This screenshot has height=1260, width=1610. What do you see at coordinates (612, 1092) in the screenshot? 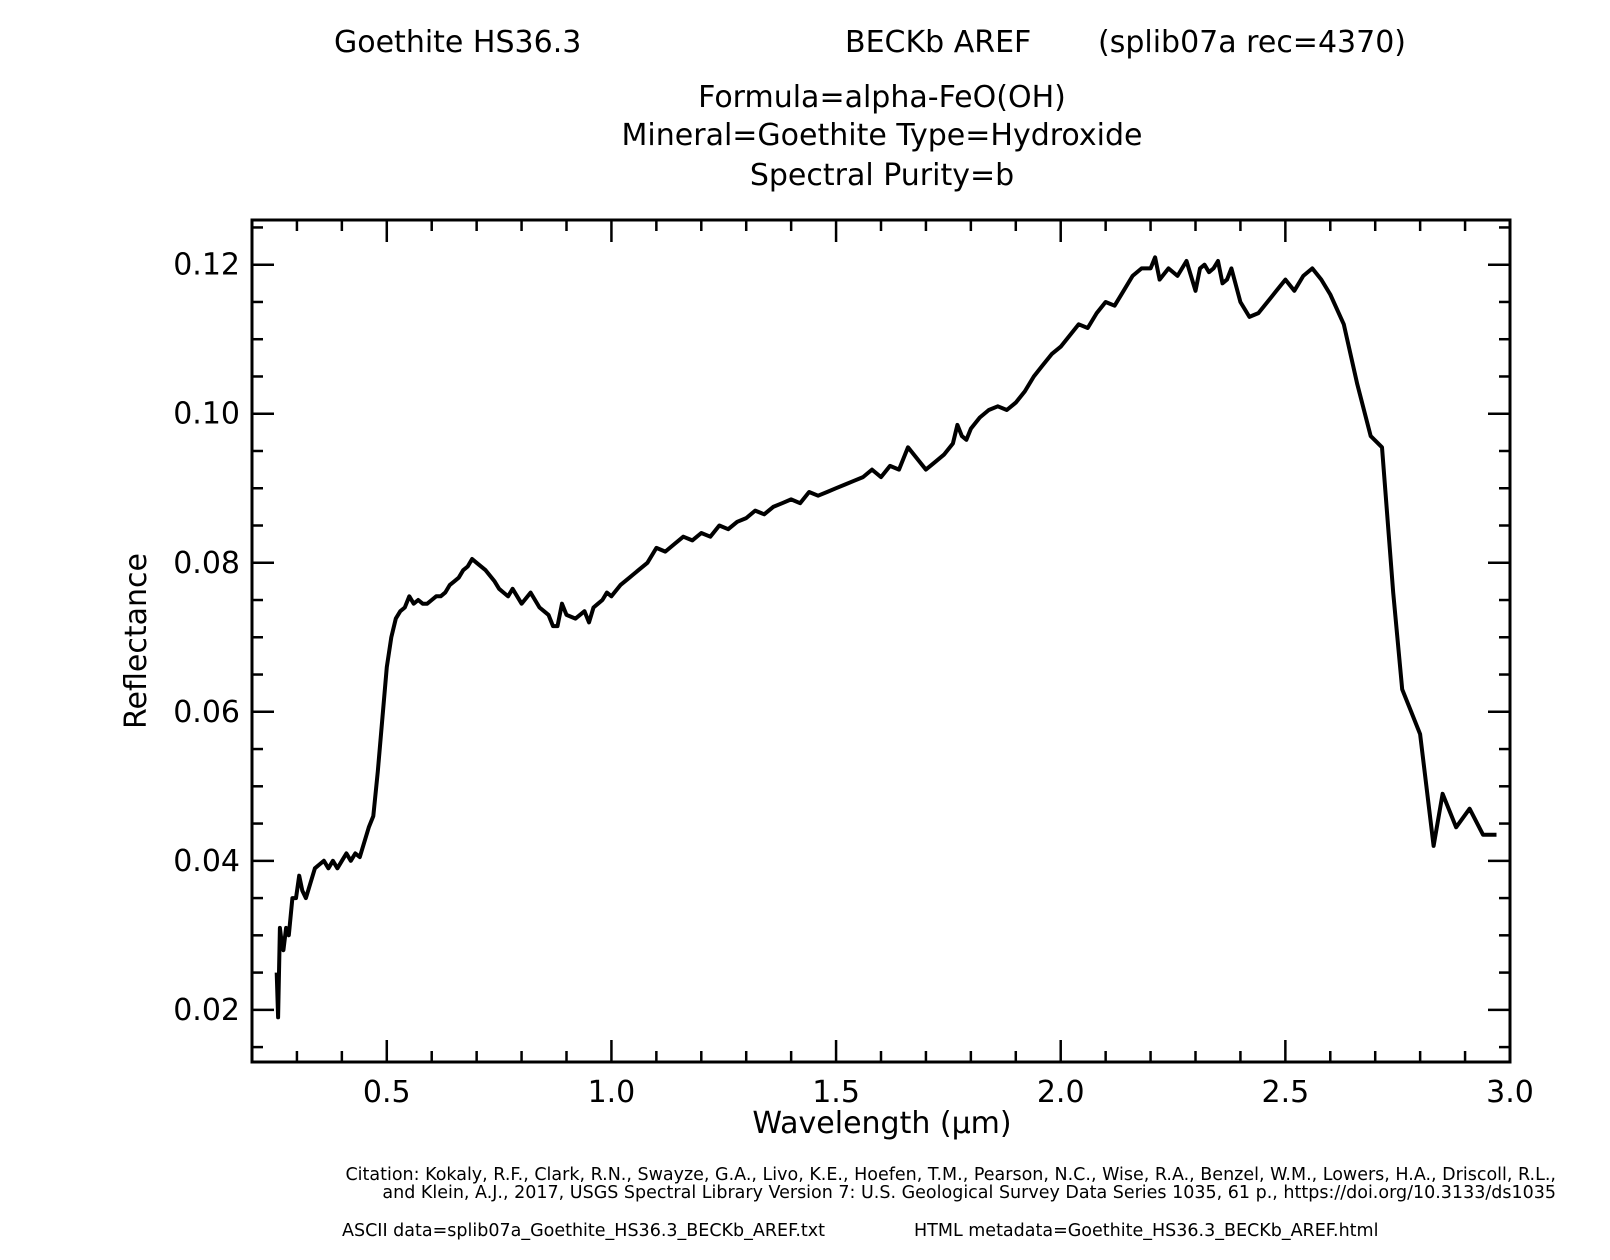
I see `x-tick-label: 1.0` at bounding box center [612, 1092].